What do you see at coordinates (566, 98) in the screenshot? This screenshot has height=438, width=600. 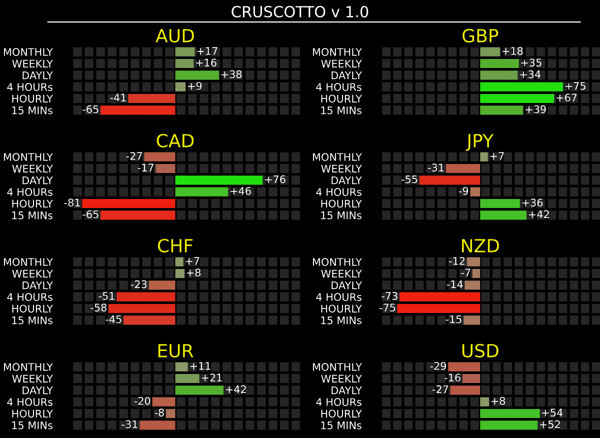 I see `data-label: +67` at bounding box center [566, 98].